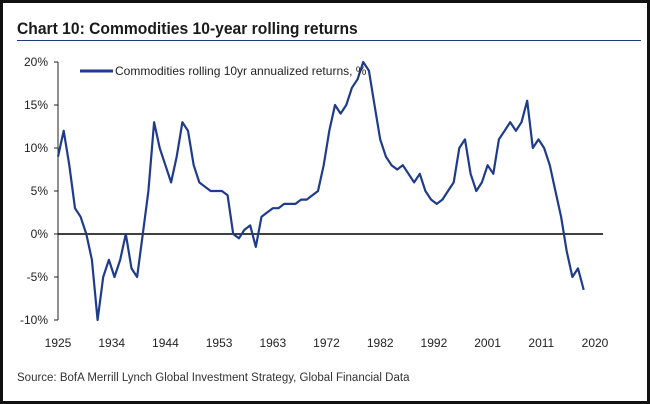 The width and height of the screenshot is (650, 404). What do you see at coordinates (165, 343) in the screenshot?
I see `x-tick-label: 1944` at bounding box center [165, 343].